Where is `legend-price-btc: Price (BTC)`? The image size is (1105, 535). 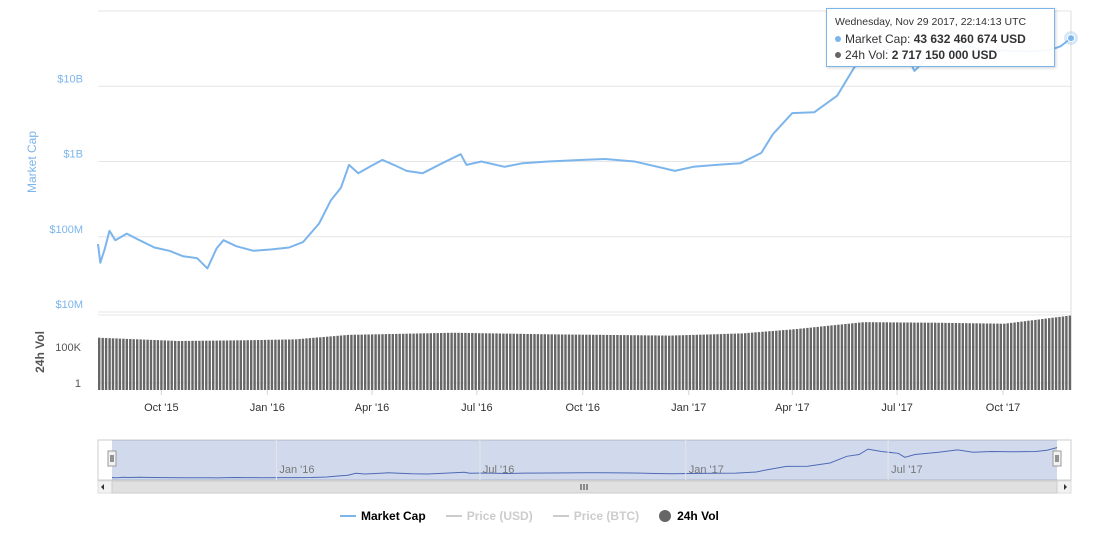
legend-price-btc: Price (BTC) is located at coordinates (595, 516).